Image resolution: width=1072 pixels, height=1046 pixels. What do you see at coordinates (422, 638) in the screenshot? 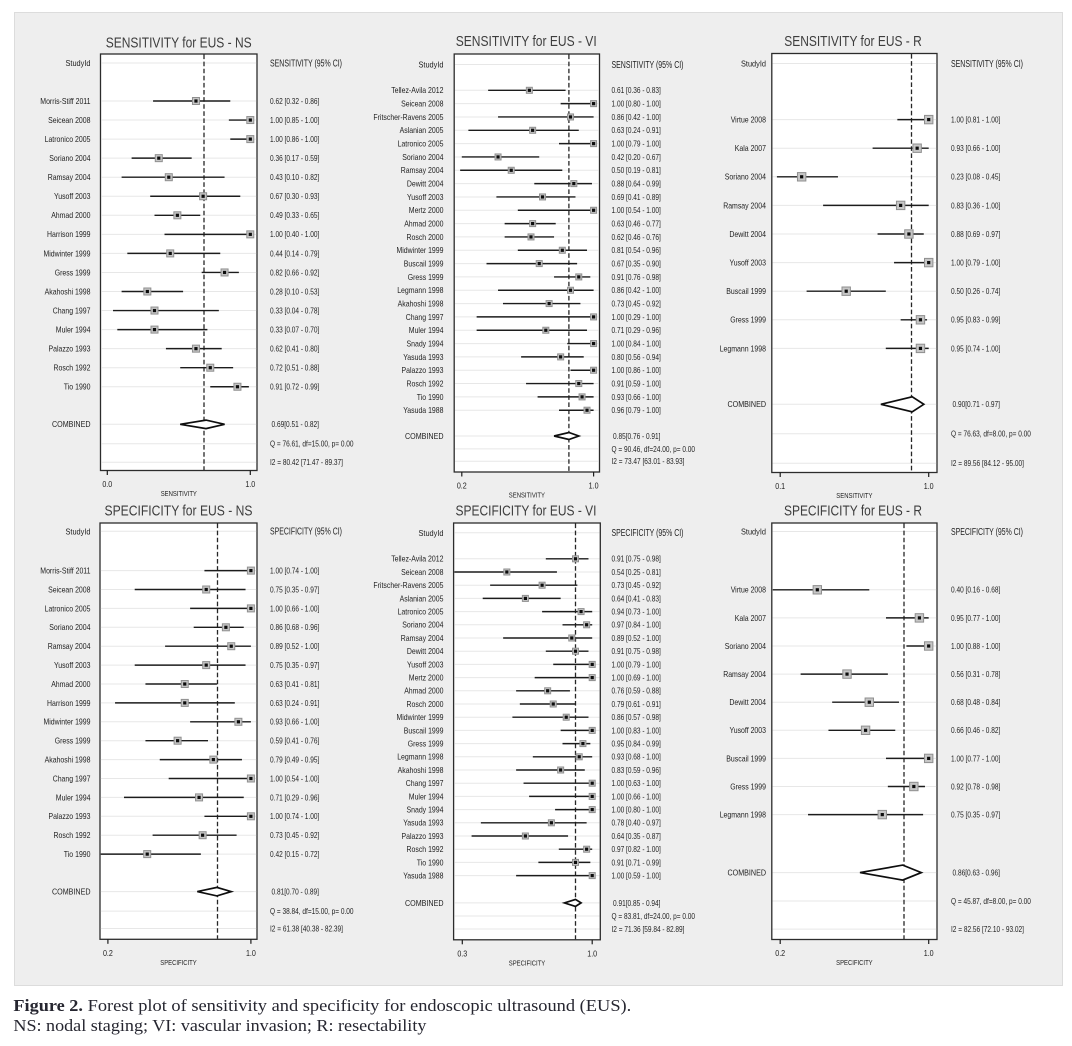
I see `svg-text: Ramsay 2004` at bounding box center [422, 638].